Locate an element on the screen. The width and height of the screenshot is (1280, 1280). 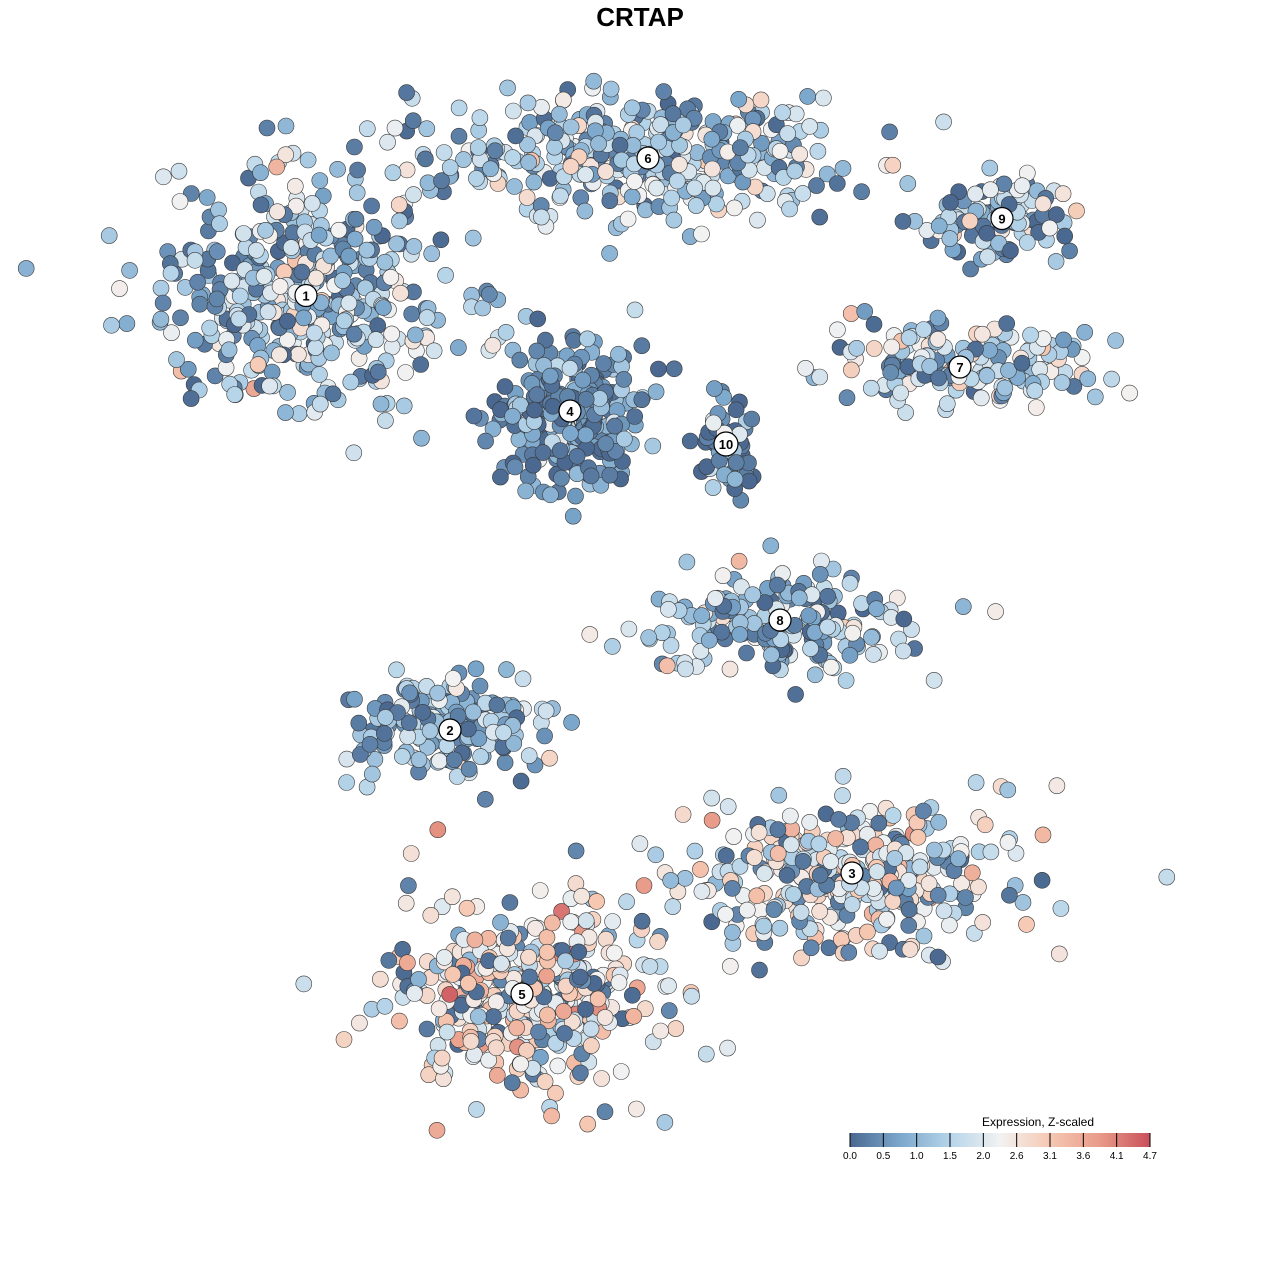
cluster-label-text: 8 is located at coordinates (779, 620).